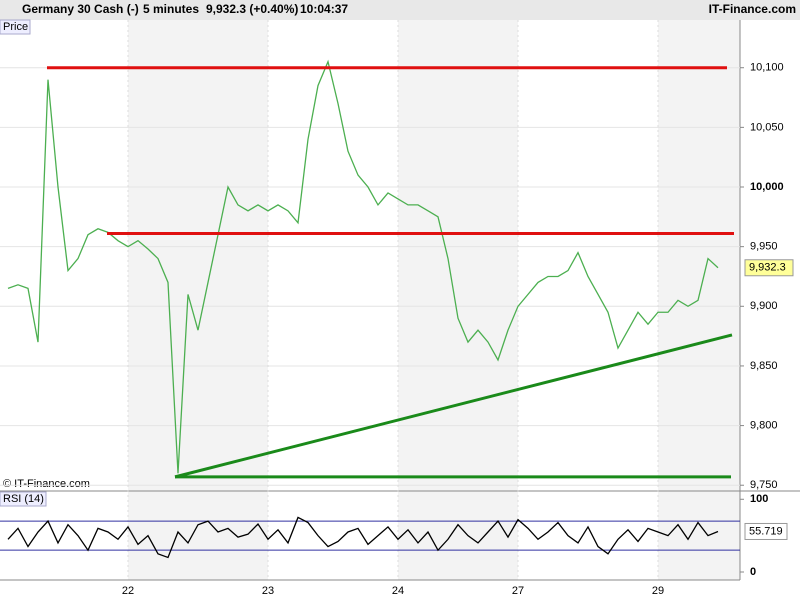  Describe the element at coordinates (252, 9) in the screenshot. I see `quote: 9,932.3 (+0.40%)` at that location.